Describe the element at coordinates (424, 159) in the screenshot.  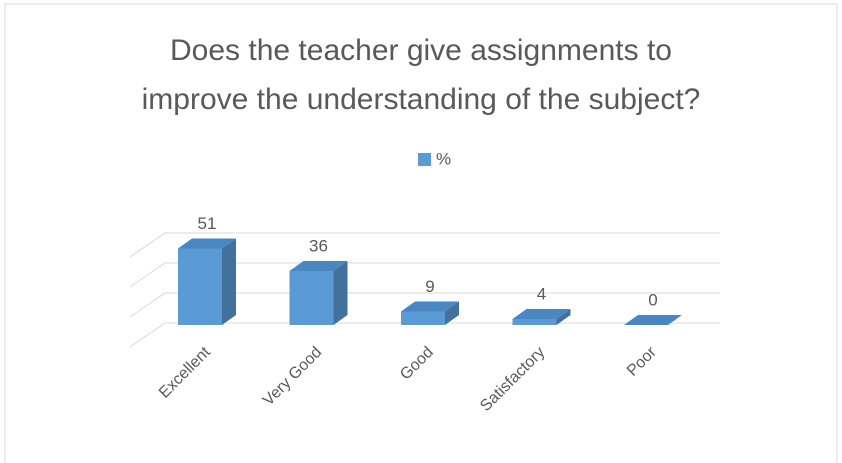
I see `legend-swatch` at that location.